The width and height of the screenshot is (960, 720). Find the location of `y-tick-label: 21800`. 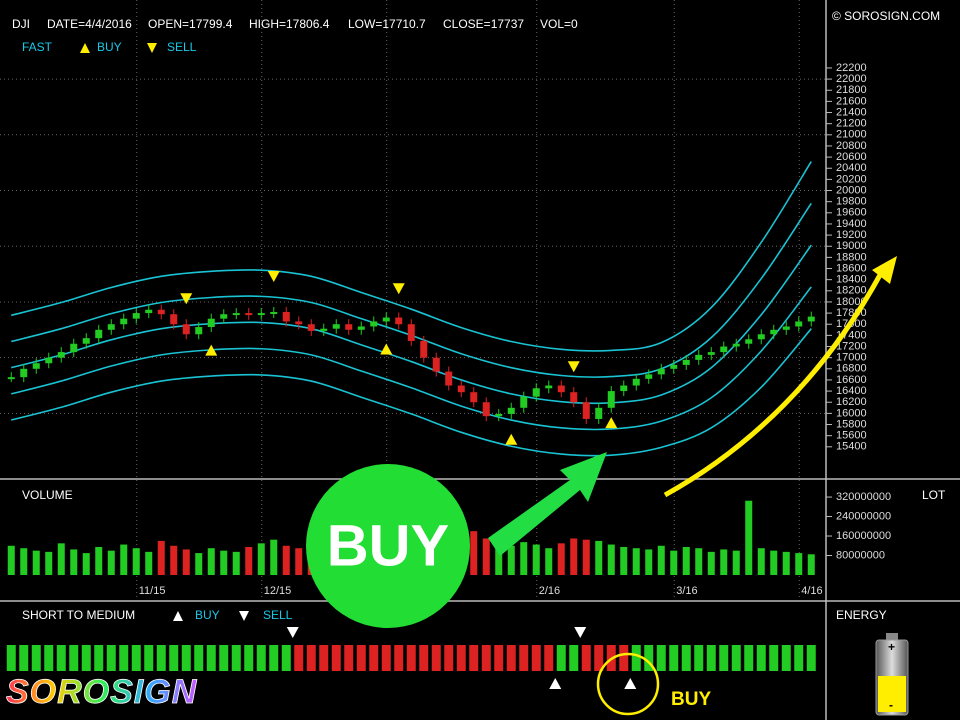

y-tick-label: 21800 is located at coordinates (851, 90).